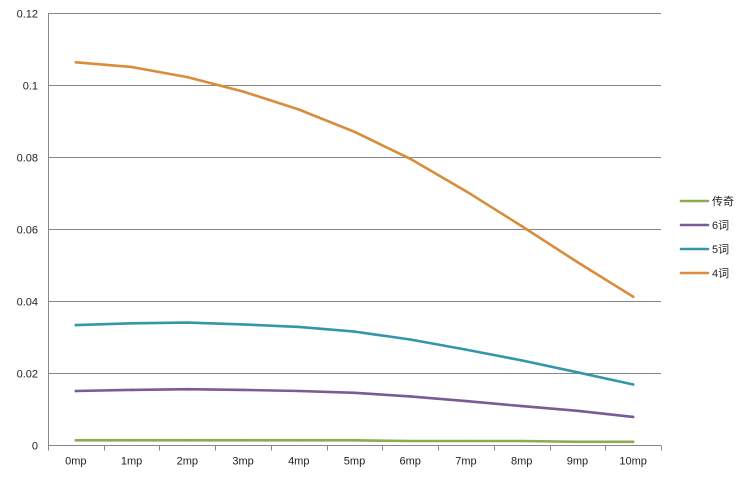 The height and width of the screenshot is (478, 748). I want to click on x-tick-label-0mp: 0mp, so click(75, 462).